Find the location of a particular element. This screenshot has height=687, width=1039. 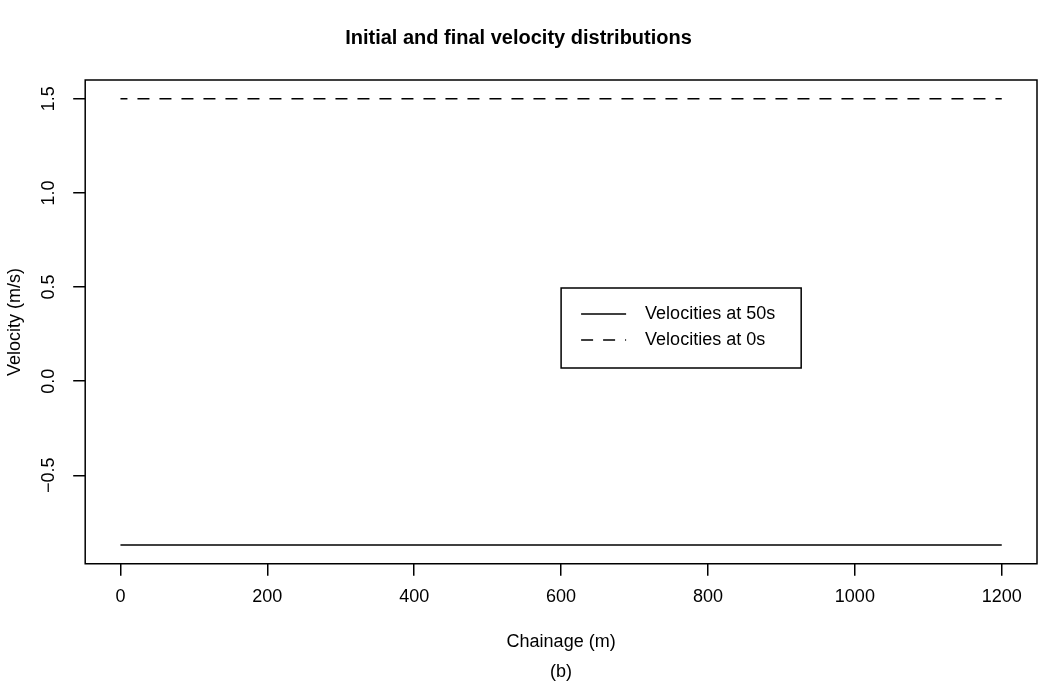

x-tick-label: 400 is located at coordinates (414, 595).